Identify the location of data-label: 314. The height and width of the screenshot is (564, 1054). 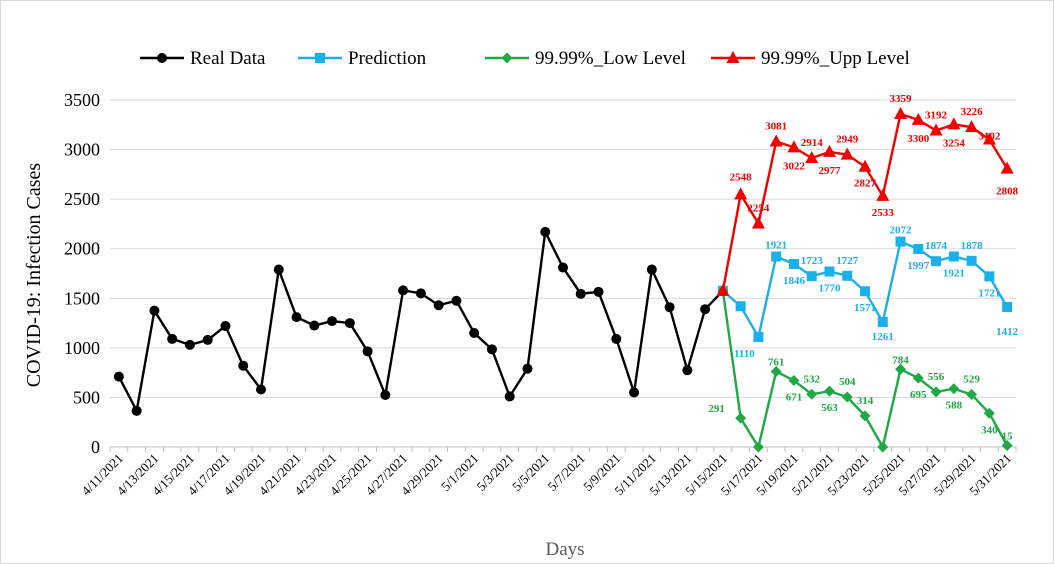
(865, 401).